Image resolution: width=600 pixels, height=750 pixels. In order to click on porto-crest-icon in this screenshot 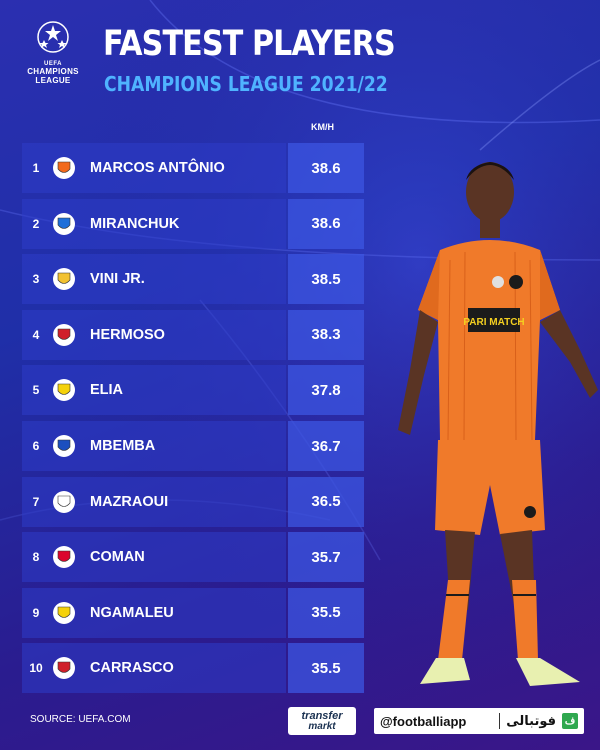, I will do `click(64, 446)`.